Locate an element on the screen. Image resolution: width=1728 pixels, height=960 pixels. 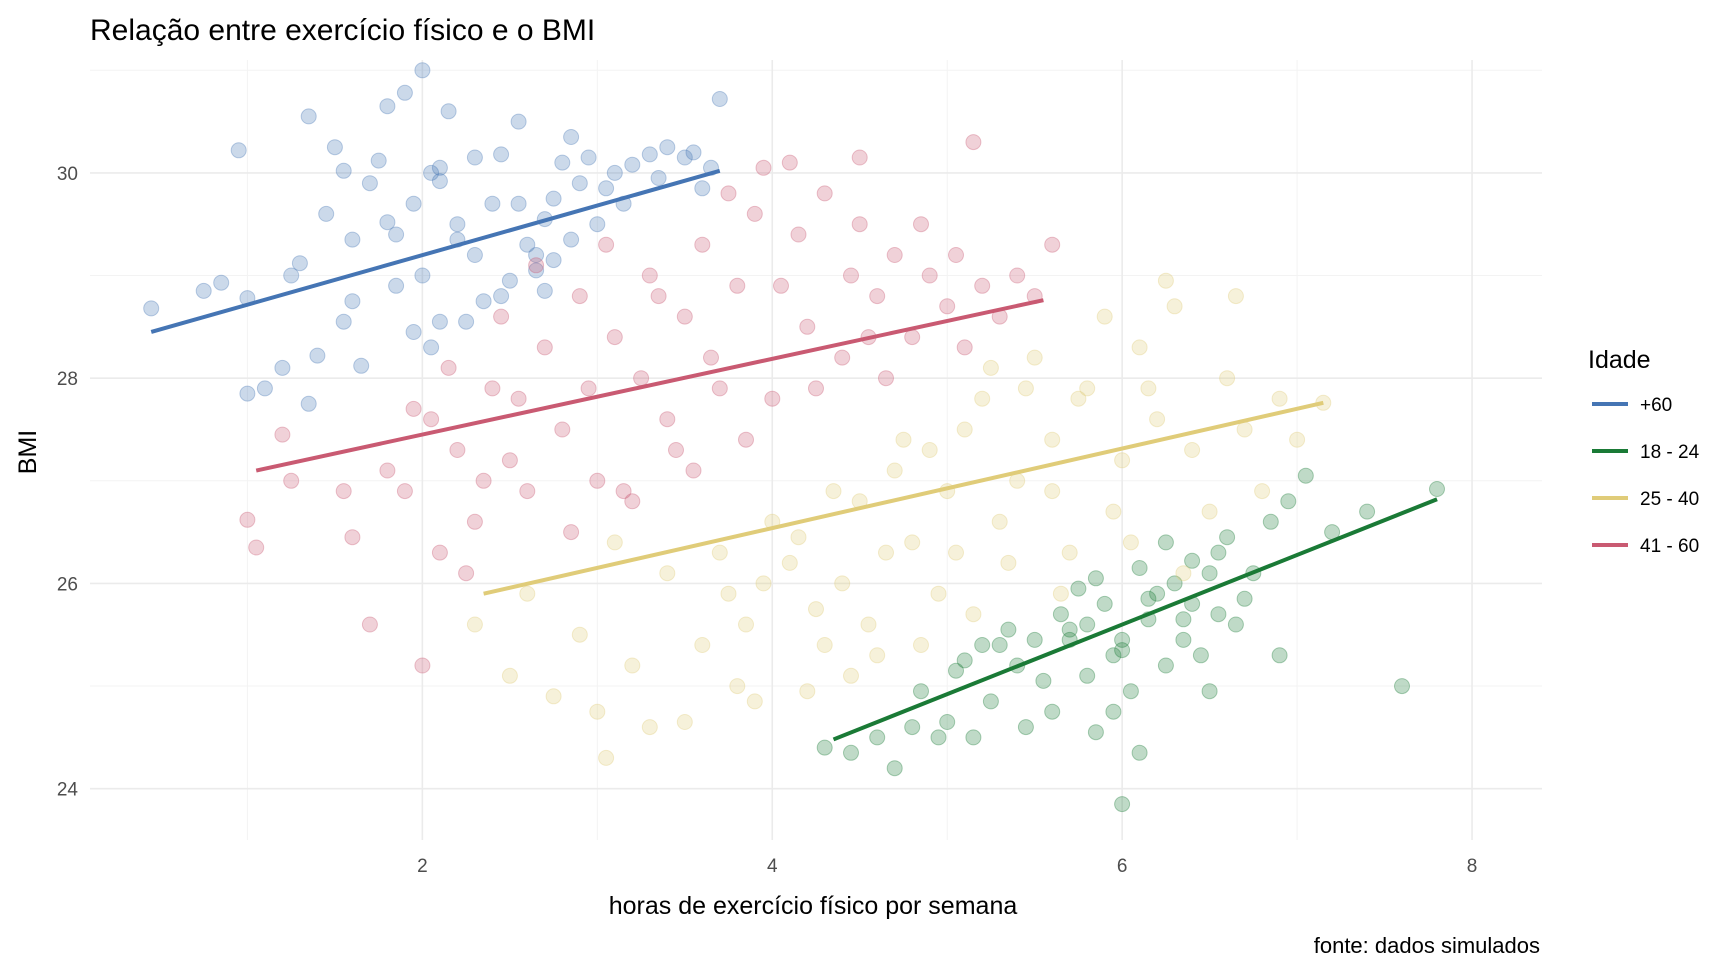
y-tick-label: 28 is located at coordinates (67, 379).